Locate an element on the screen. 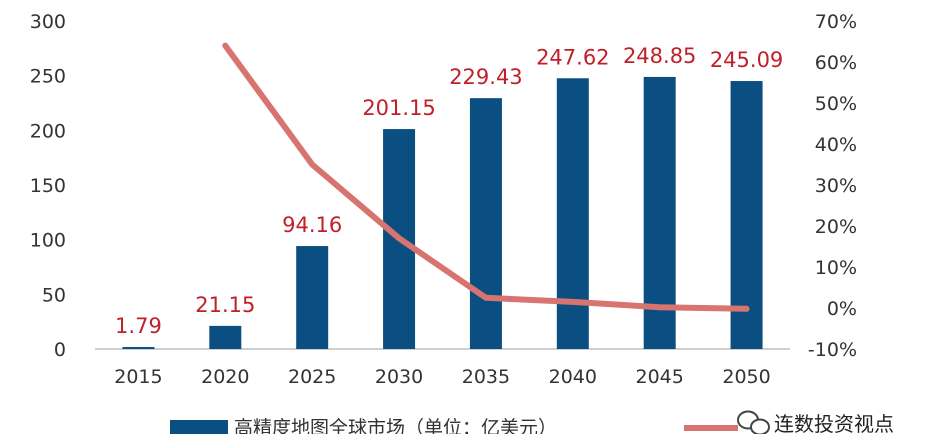 This screenshot has width=940, height=434. left-tick-label: 100 is located at coordinates (48, 241).